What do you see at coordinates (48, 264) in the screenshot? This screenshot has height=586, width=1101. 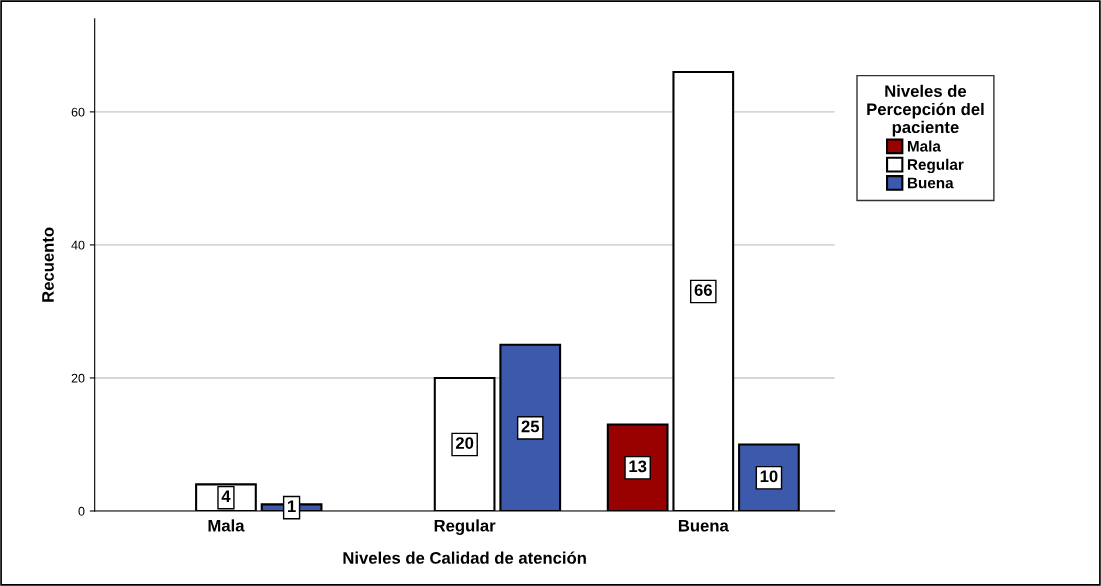 I see `y-axis-title: Recuento` at bounding box center [48, 264].